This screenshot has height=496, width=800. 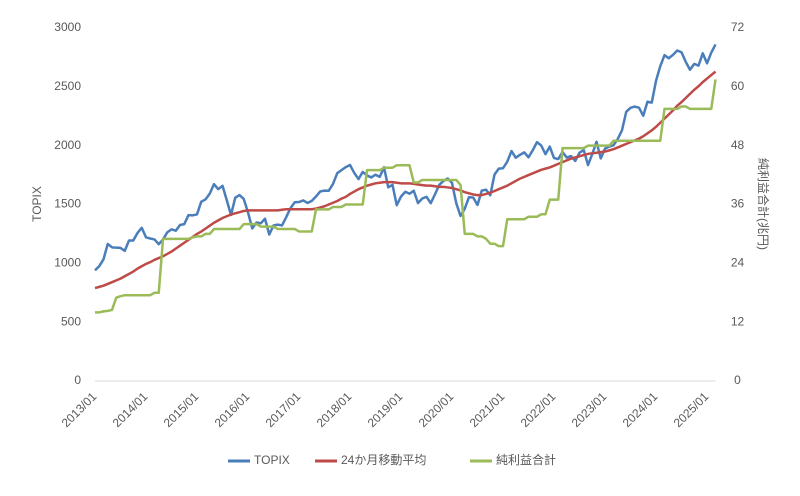 I want to click on y-tick-label: 1000, so click(x=67, y=263).